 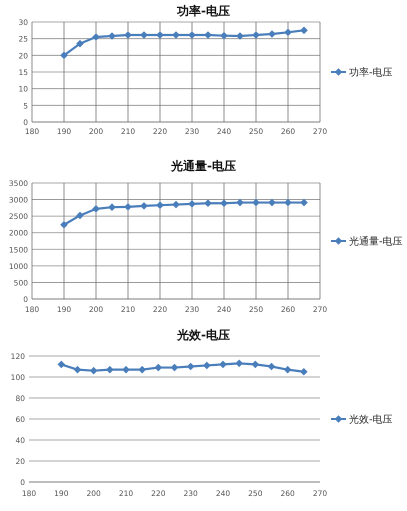 I want to click on legend-label: 光通量-电压, so click(x=376, y=242).